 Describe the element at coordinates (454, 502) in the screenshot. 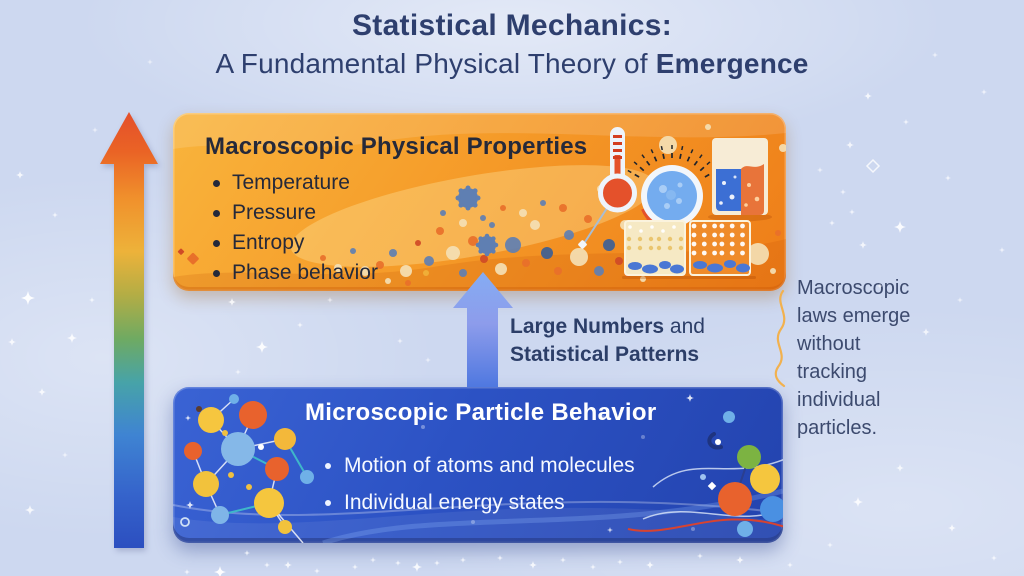

I see `bullet-label: Individual energy states` at that location.